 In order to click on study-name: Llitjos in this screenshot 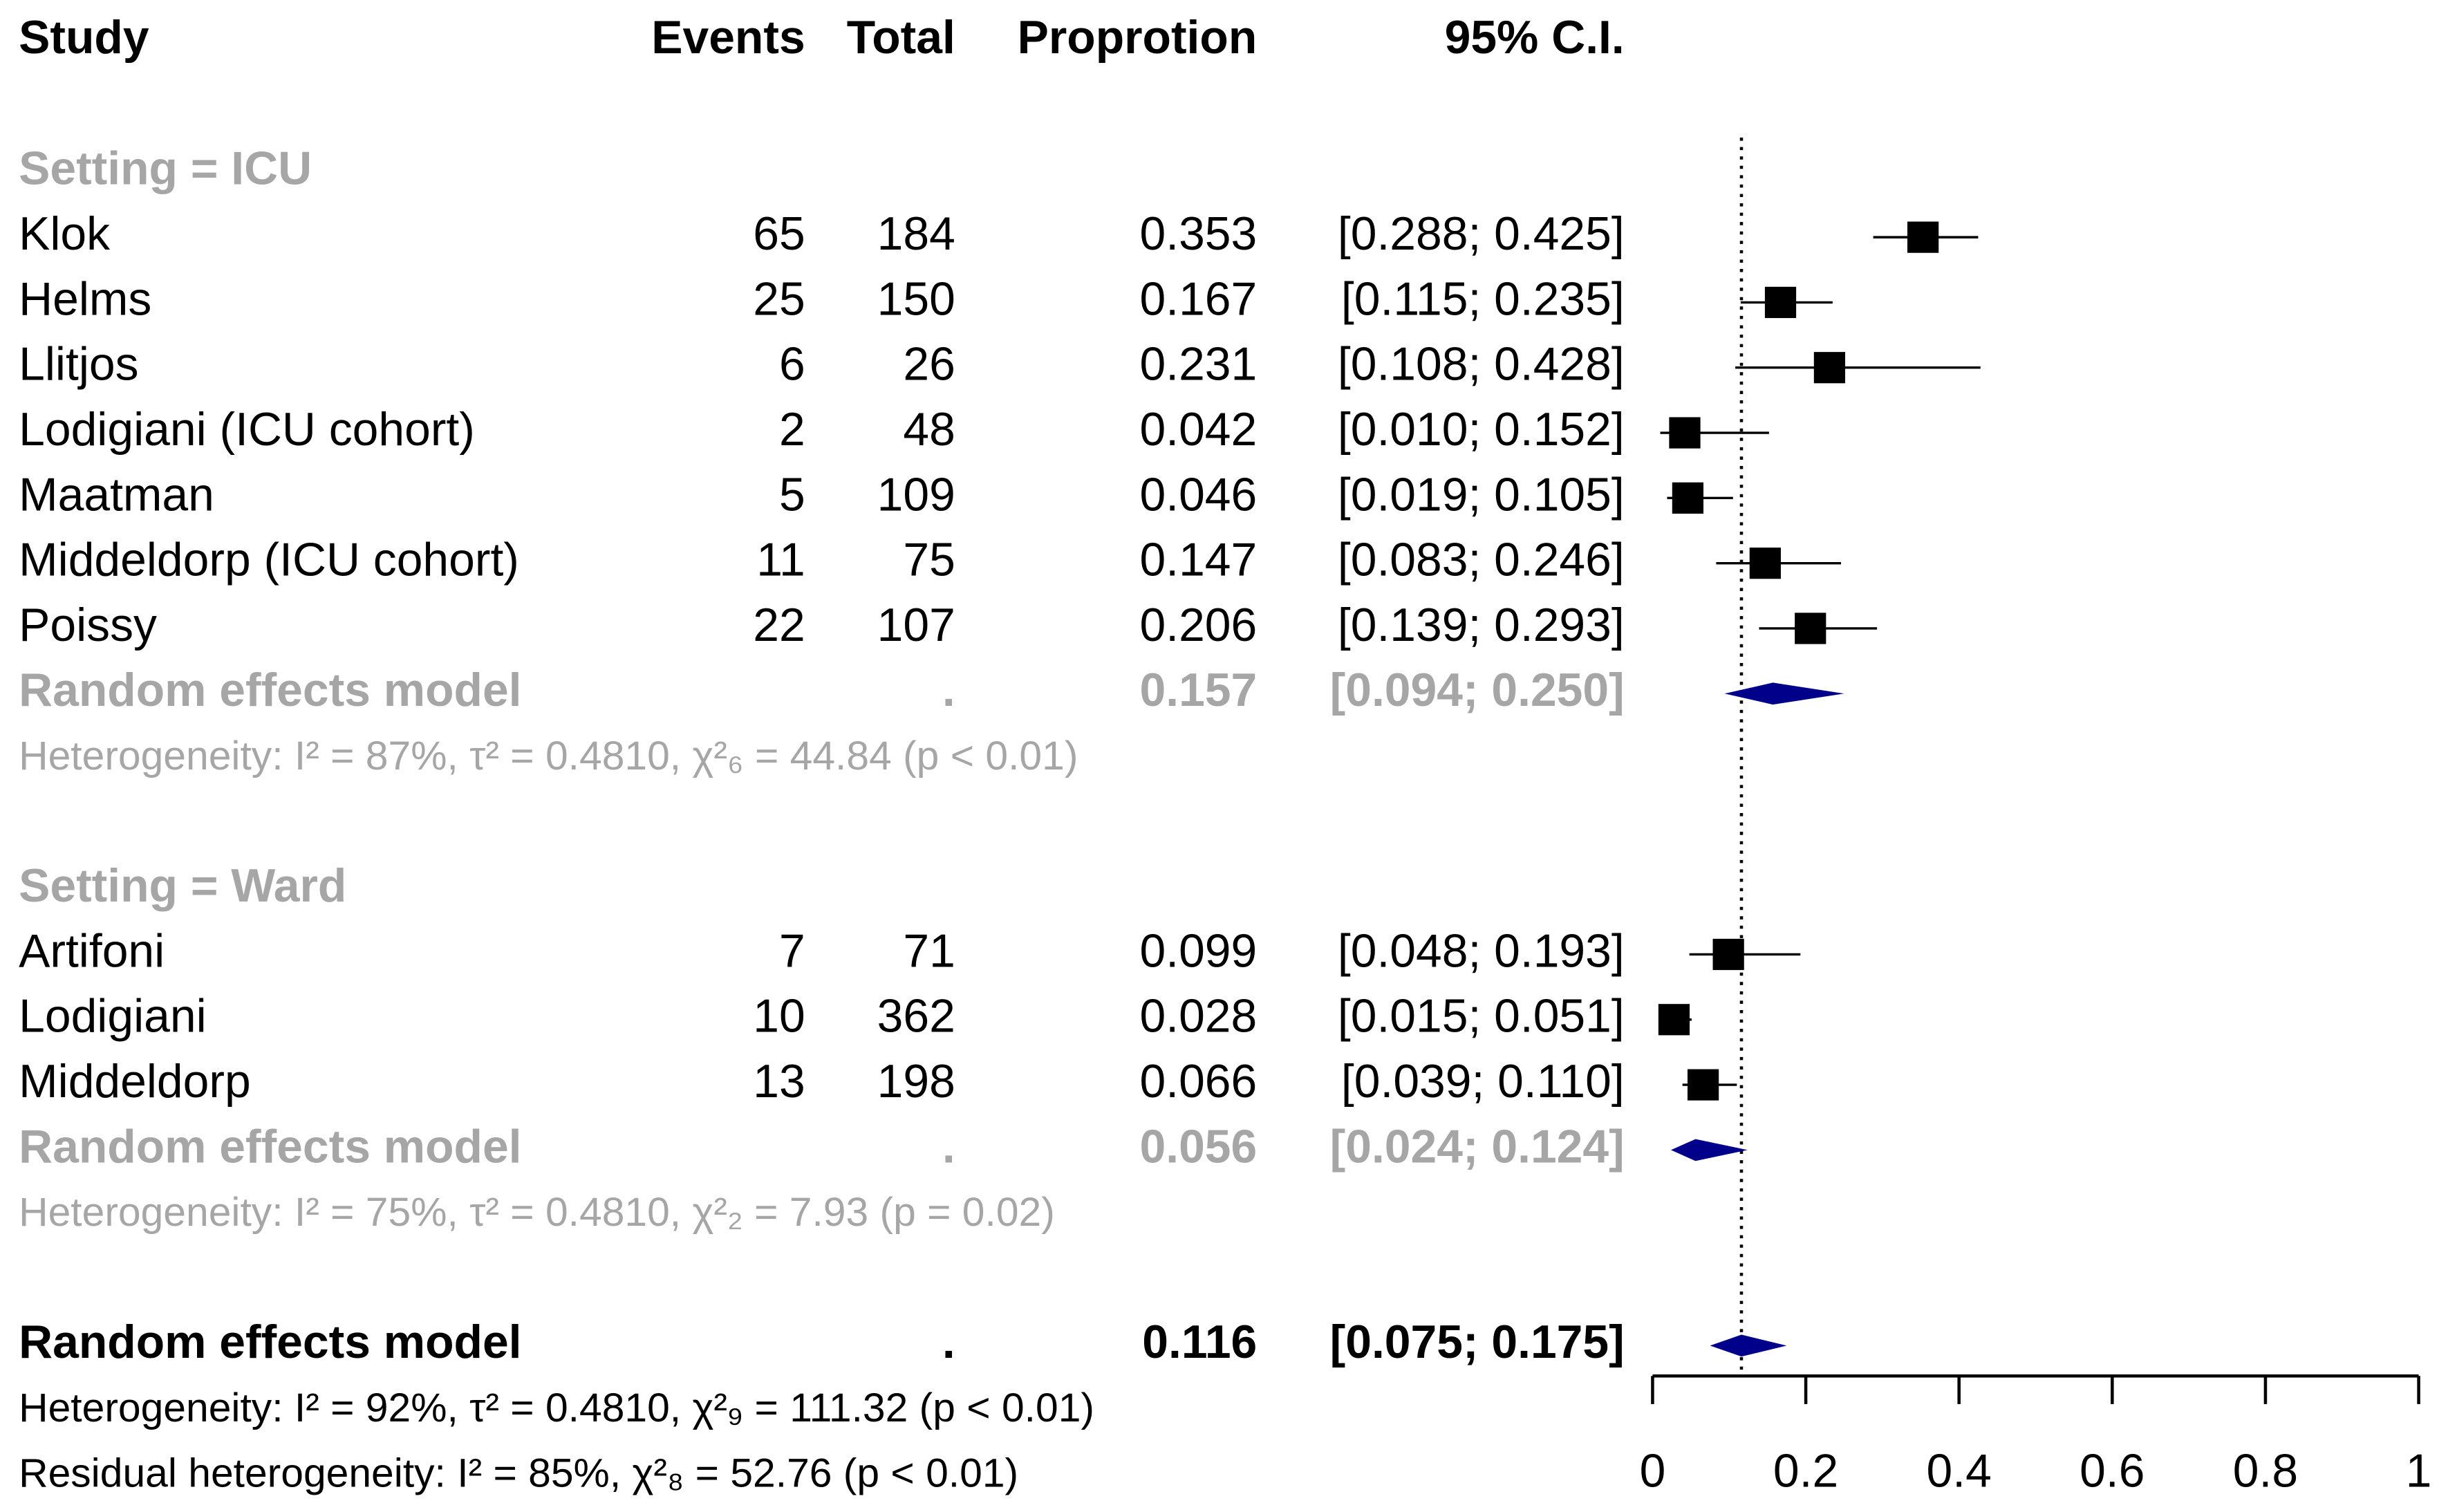, I will do `click(78, 365)`.